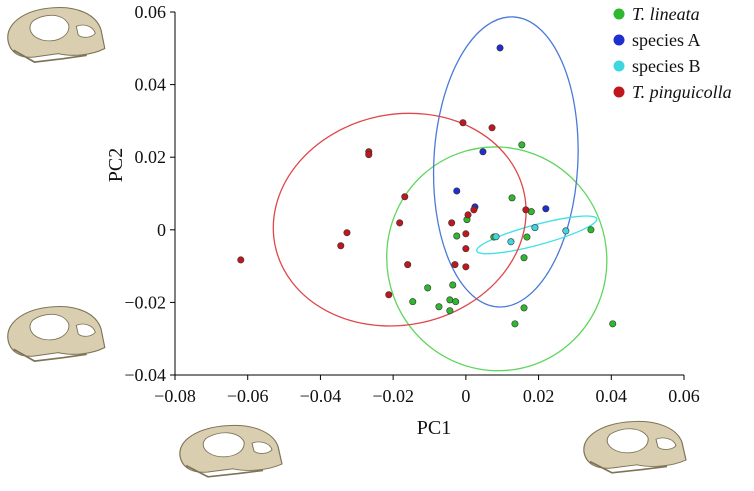 This screenshot has width=754, height=491. Describe the element at coordinates (682, 92) in the screenshot. I see `legend-label: T. pinguicolla` at that location.